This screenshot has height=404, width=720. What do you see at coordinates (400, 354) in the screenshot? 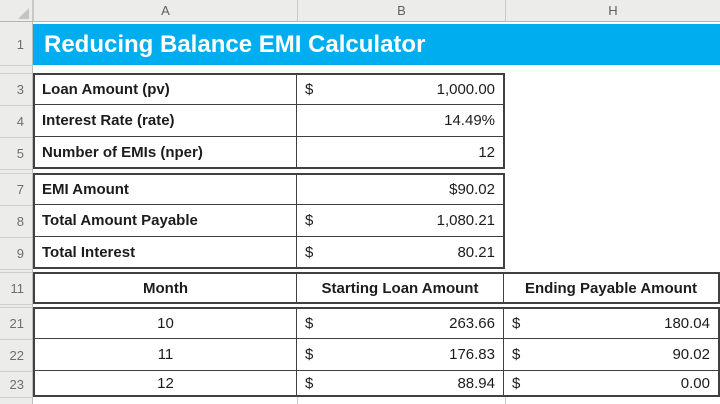
I see `cell-b22-starting: $ 176.83` at bounding box center [400, 354].